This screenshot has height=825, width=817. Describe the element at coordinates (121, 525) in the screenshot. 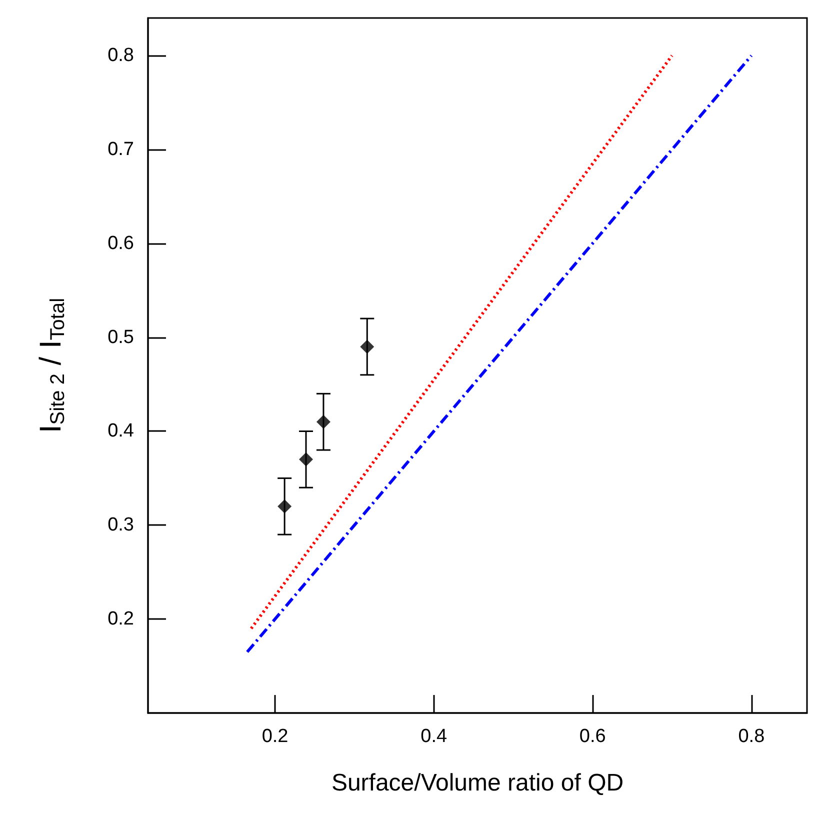

I see `y-tick-label: 0.3` at that location.